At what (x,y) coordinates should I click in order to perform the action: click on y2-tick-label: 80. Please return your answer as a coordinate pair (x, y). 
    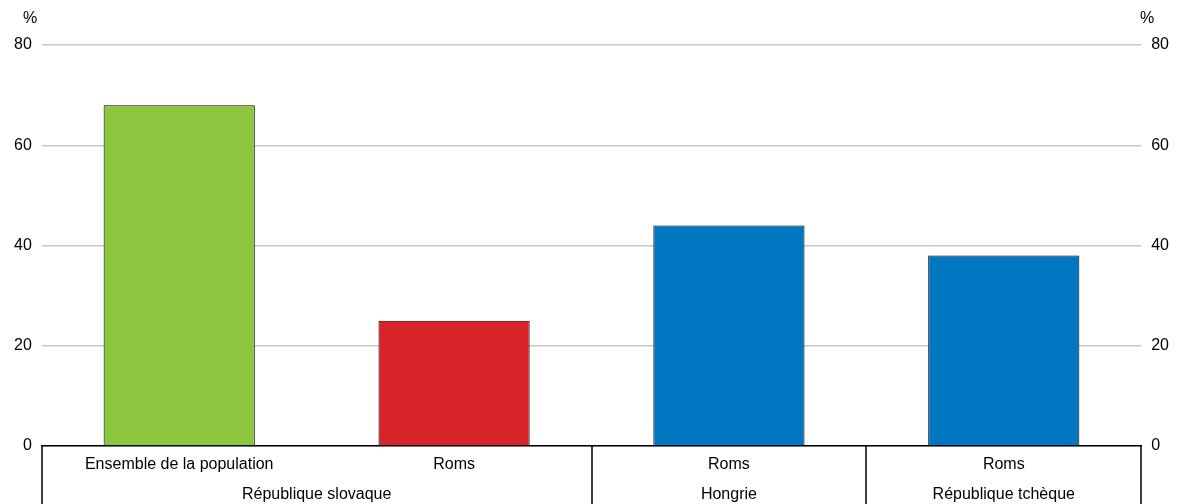
    Looking at the image, I should click on (1160, 44).